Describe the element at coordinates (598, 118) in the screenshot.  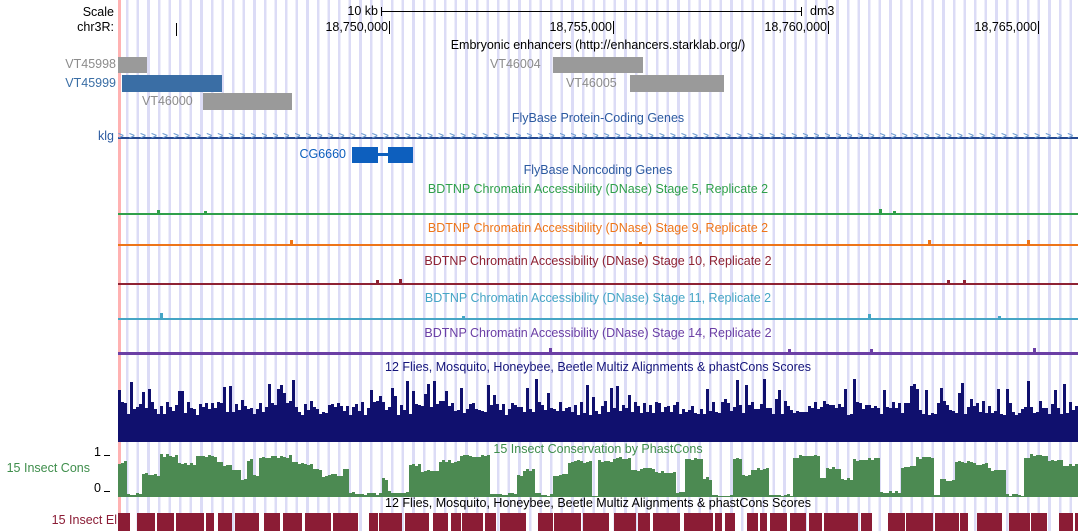
I see `track-title-flybase-coding: FlyBase Protein-Coding Genes` at that location.